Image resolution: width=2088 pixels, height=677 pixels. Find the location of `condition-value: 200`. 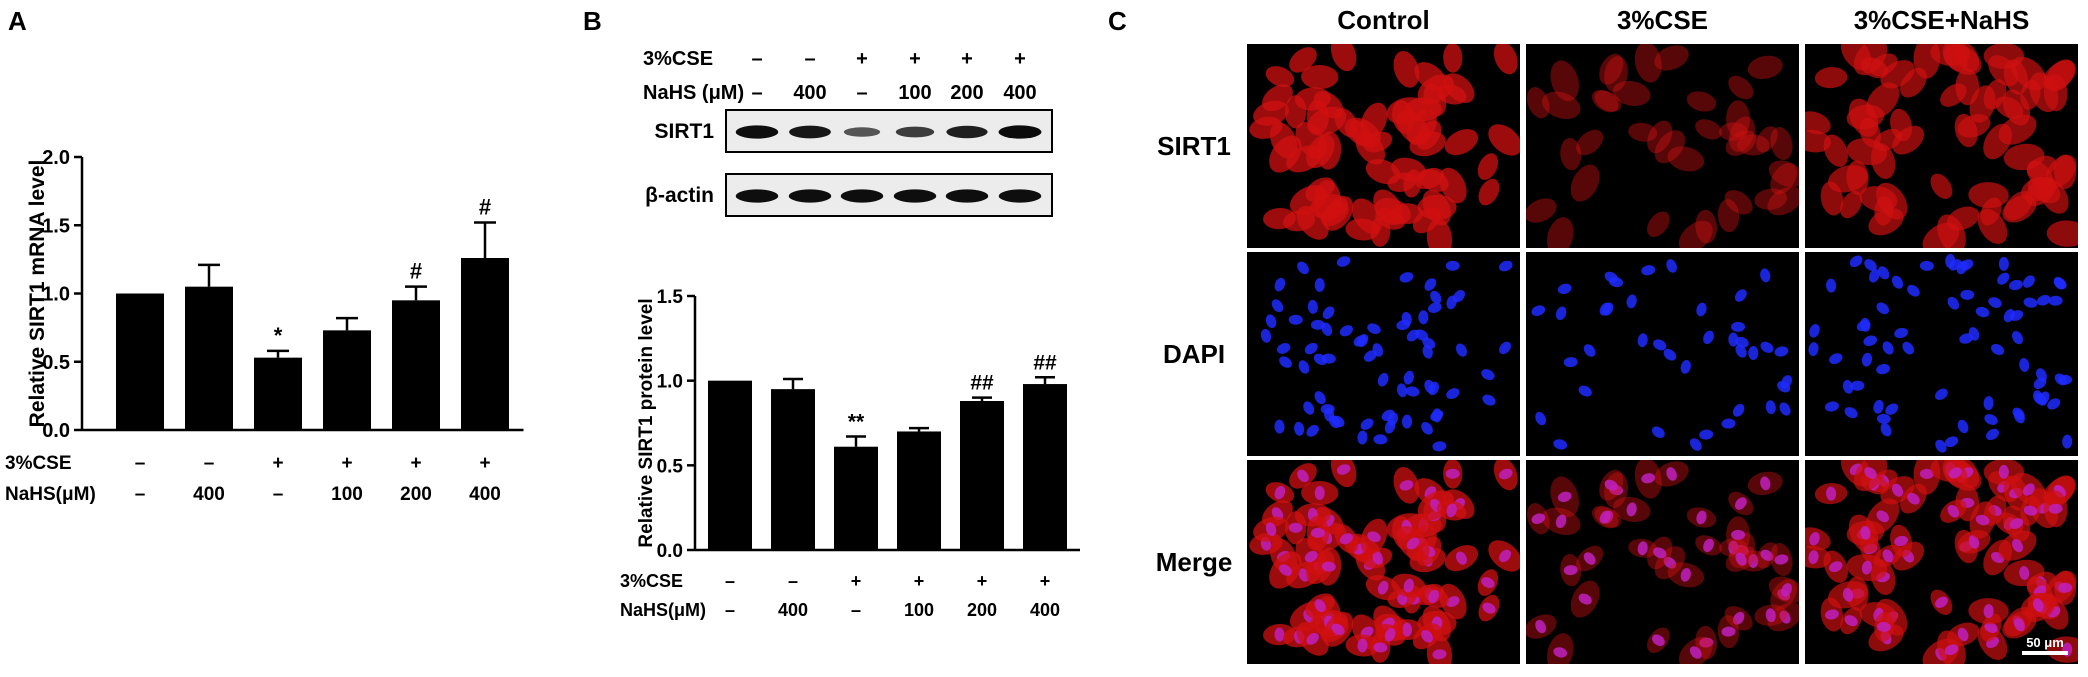

condition-value: 200 is located at coordinates (416, 494).